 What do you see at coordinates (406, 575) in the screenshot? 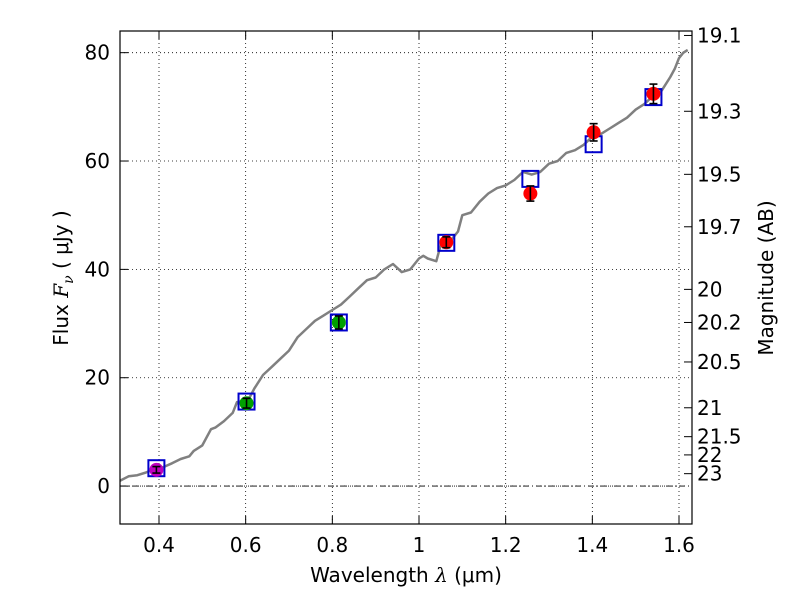
I see `x-axis-title: Wavelength λ (μm)` at bounding box center [406, 575].